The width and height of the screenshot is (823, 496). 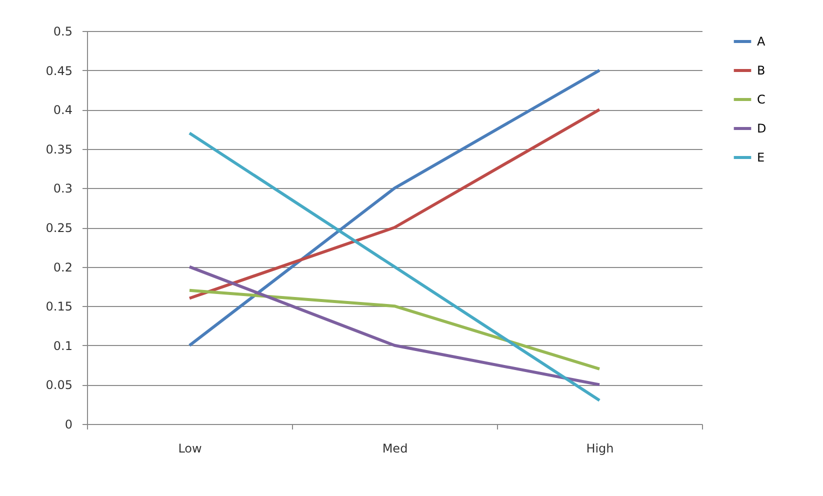 I want to click on legend-label: D, so click(x=761, y=129).